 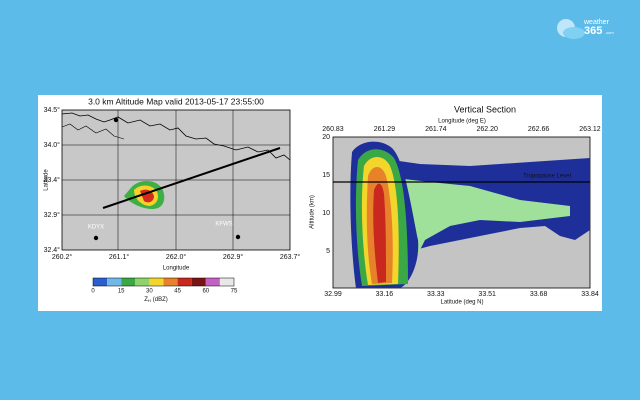 I want to click on x-tick-label: 33.84, so click(x=590, y=294).